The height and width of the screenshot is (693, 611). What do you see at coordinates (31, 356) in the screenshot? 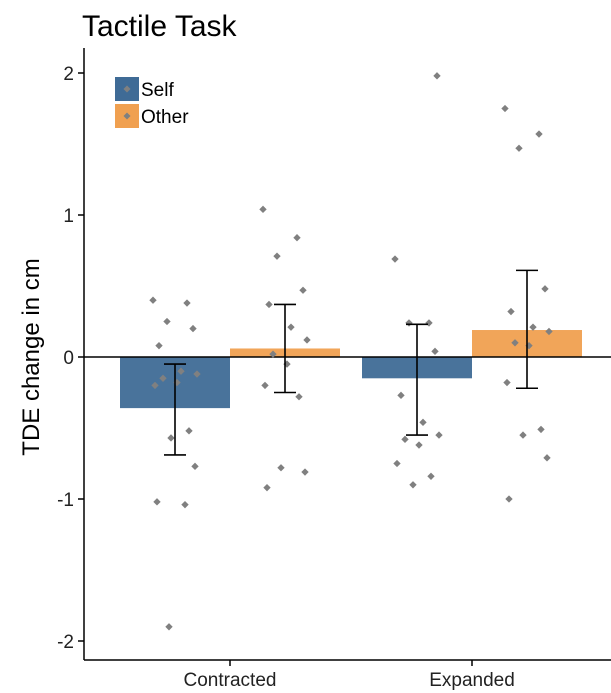
I see `y-axis-label: TDE change in cm` at bounding box center [31, 356].